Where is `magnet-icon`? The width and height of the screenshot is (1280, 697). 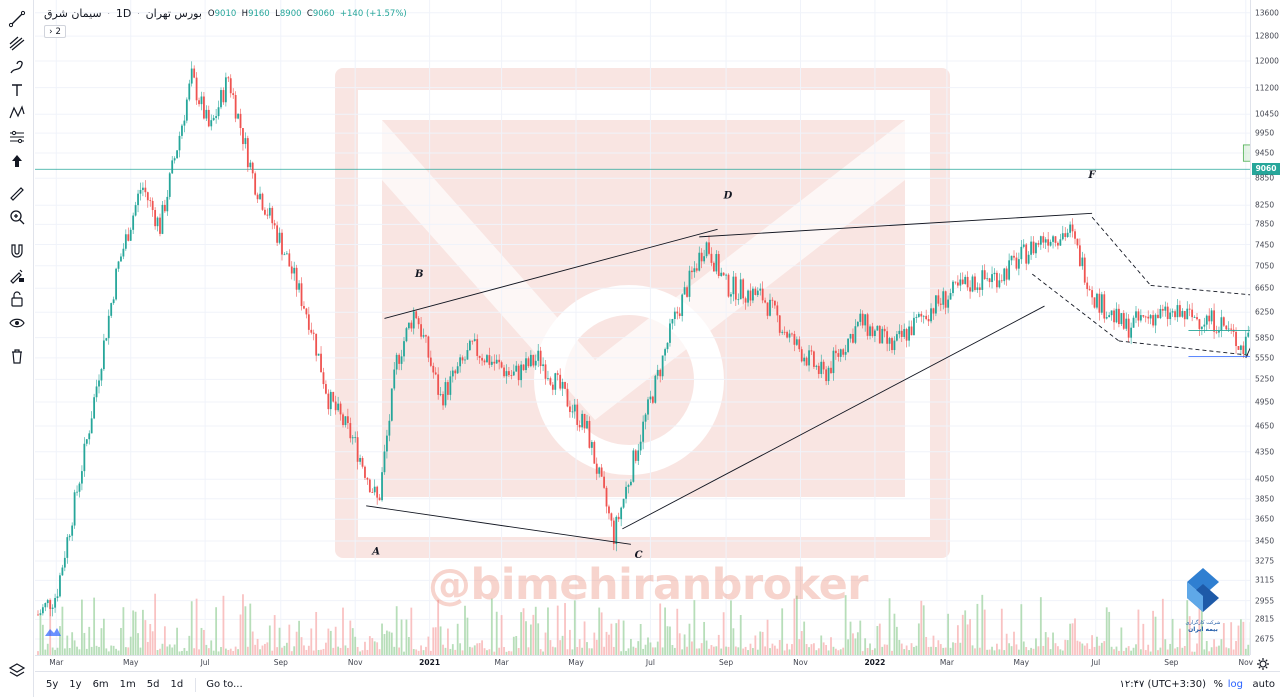 magnet-icon is located at coordinates (17, 251).